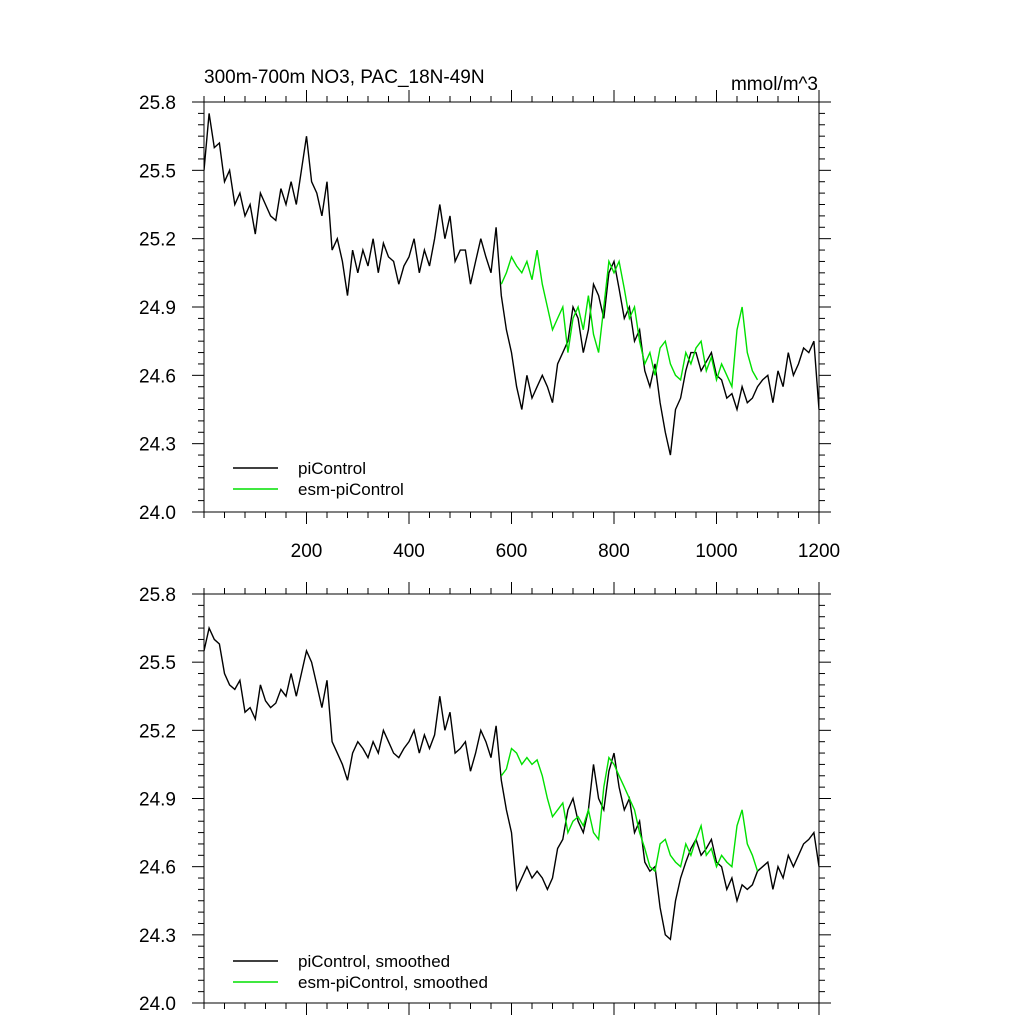  What do you see at coordinates (307, 551) in the screenshot?
I see `x-tick-label: 200` at bounding box center [307, 551].